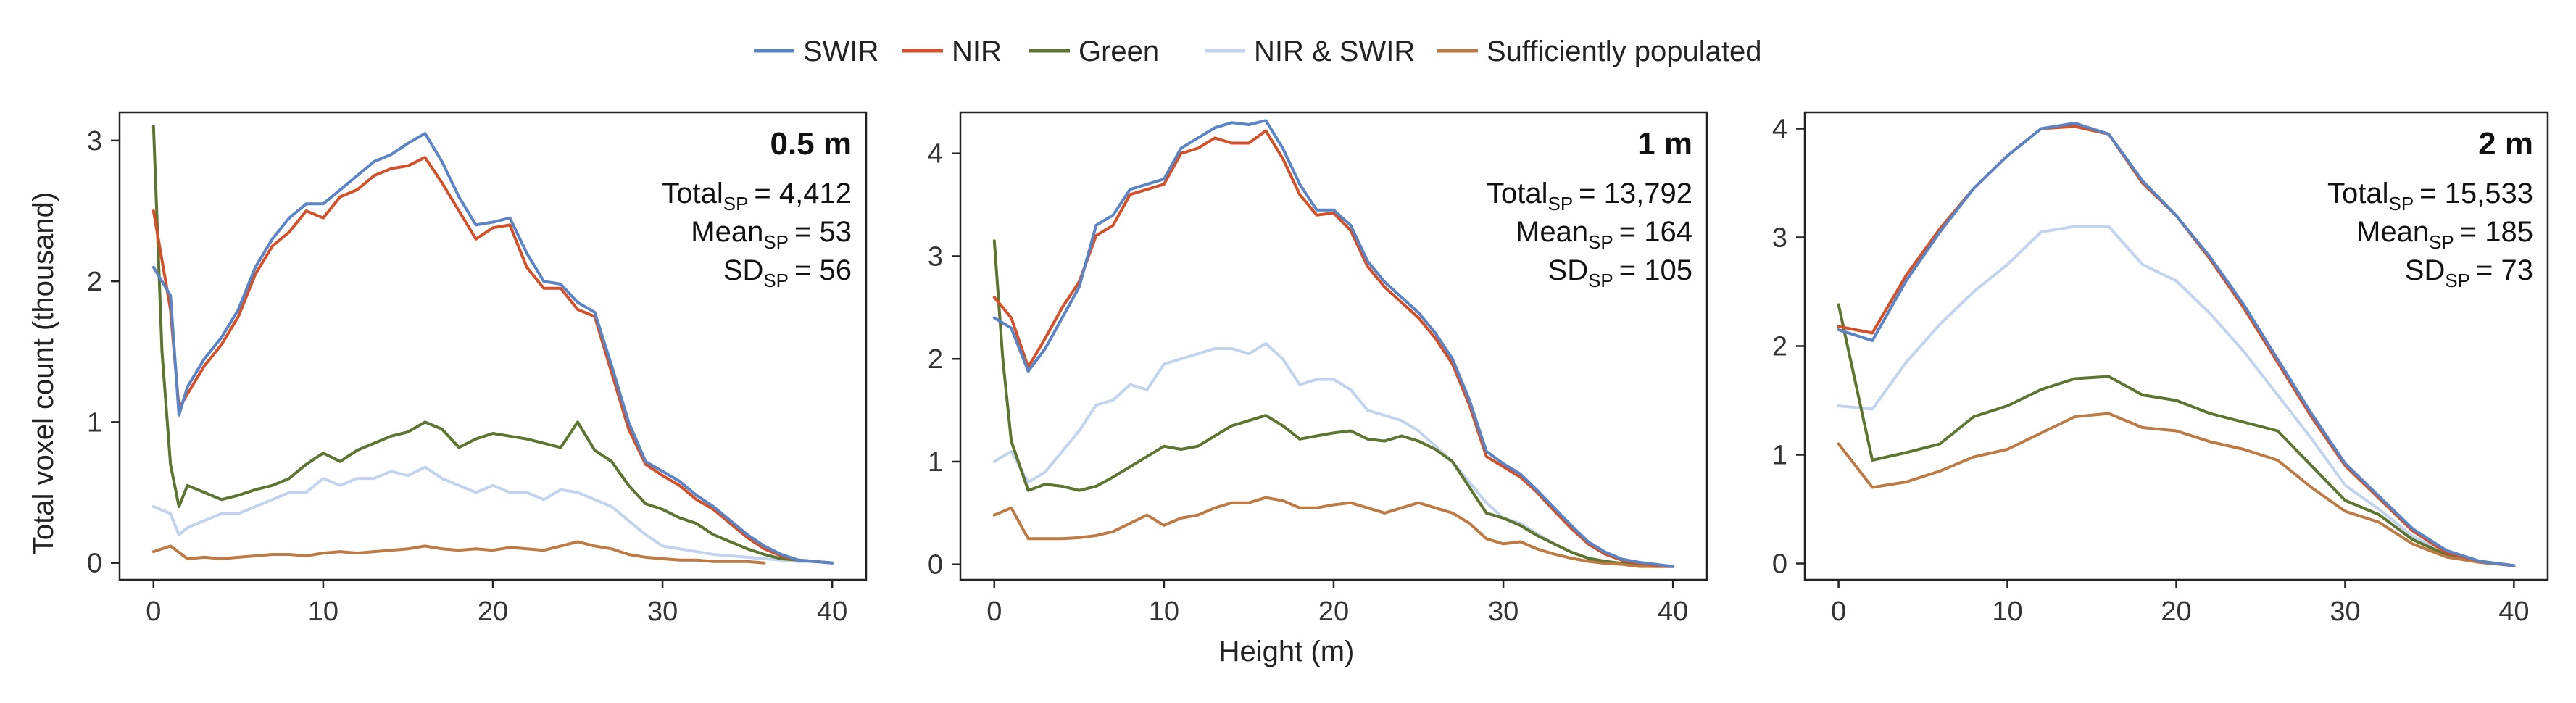 This screenshot has width=2576, height=703. What do you see at coordinates (1664, 144) in the screenshot?
I see `panel-title: 1 m` at bounding box center [1664, 144].